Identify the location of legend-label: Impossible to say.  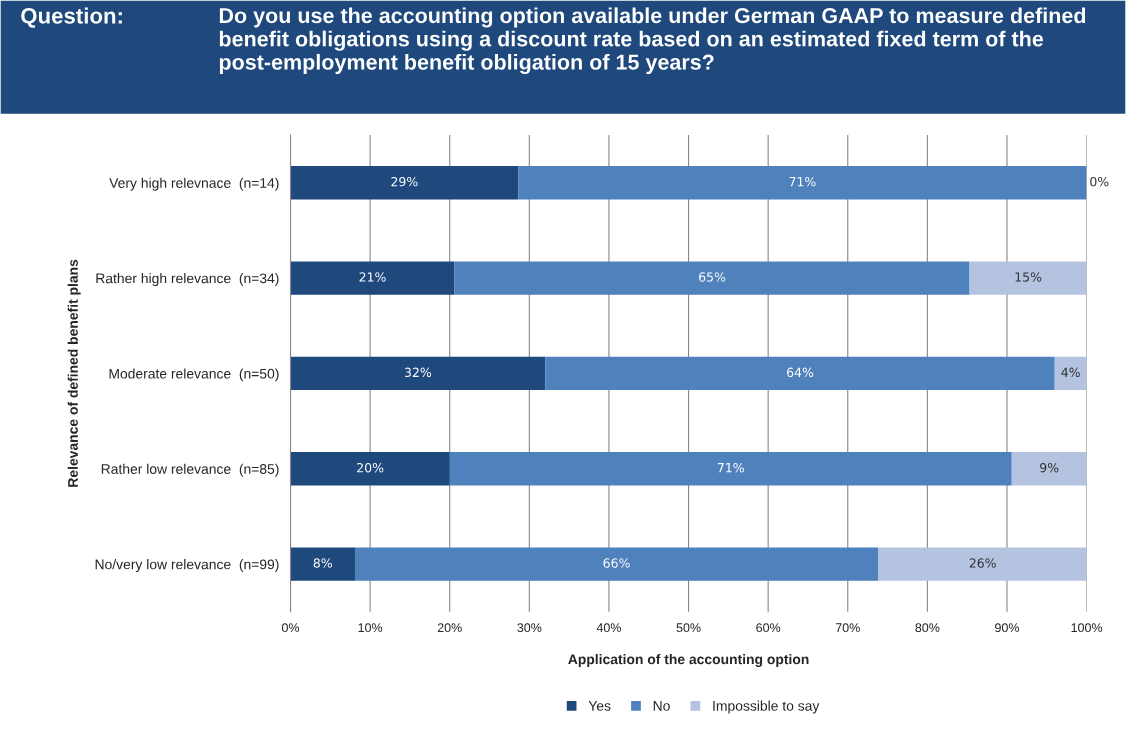
(766, 707).